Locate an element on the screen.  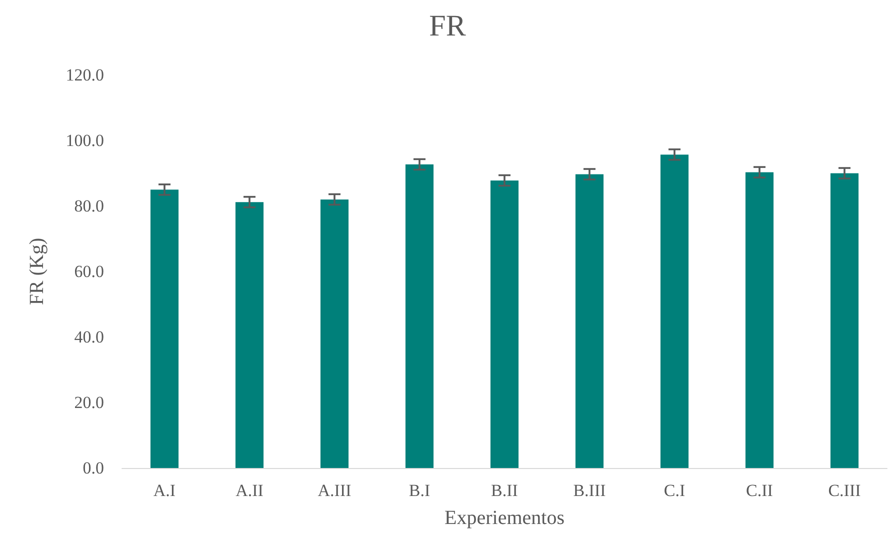
y-tick-label: 120.0 is located at coordinates (85, 75).